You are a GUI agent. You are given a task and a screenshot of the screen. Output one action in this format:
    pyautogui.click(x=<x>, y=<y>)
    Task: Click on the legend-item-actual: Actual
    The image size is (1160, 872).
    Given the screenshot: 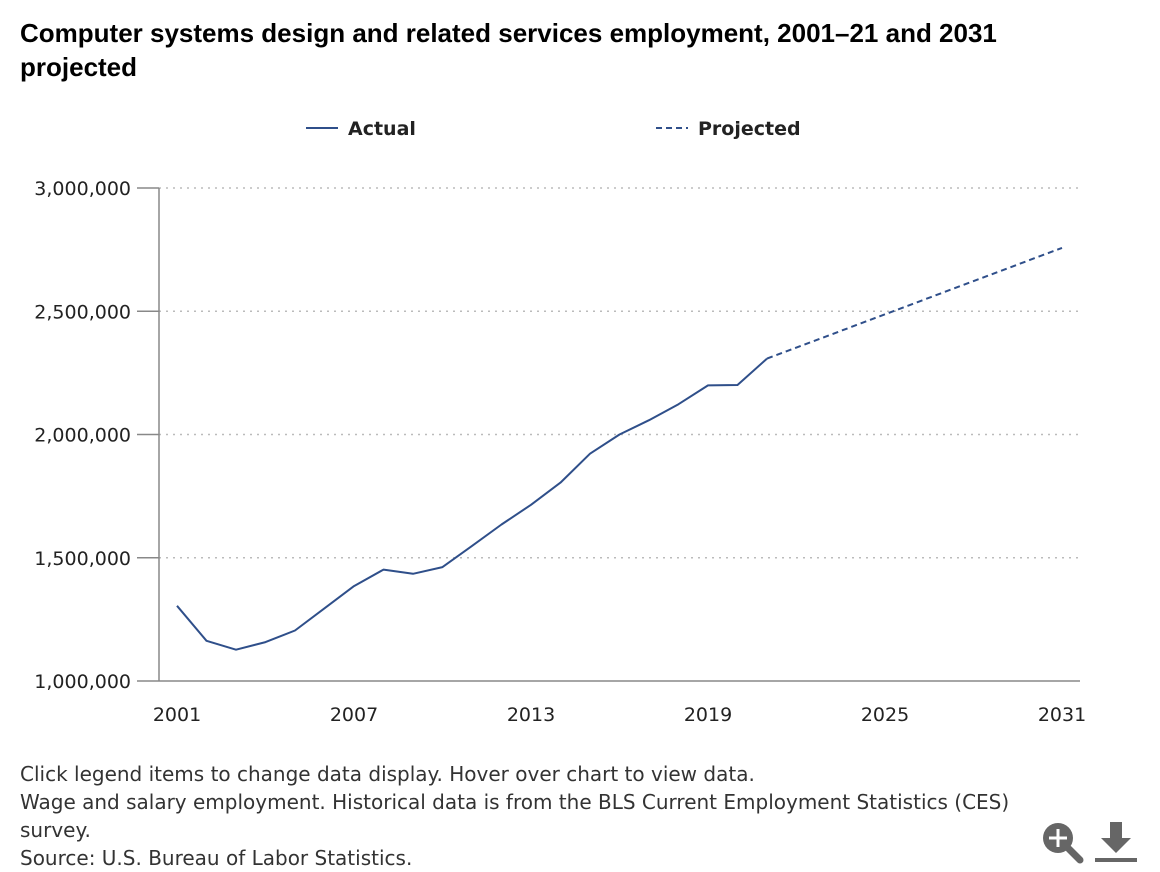 What is the action you would take?
    pyautogui.click(x=361, y=129)
    